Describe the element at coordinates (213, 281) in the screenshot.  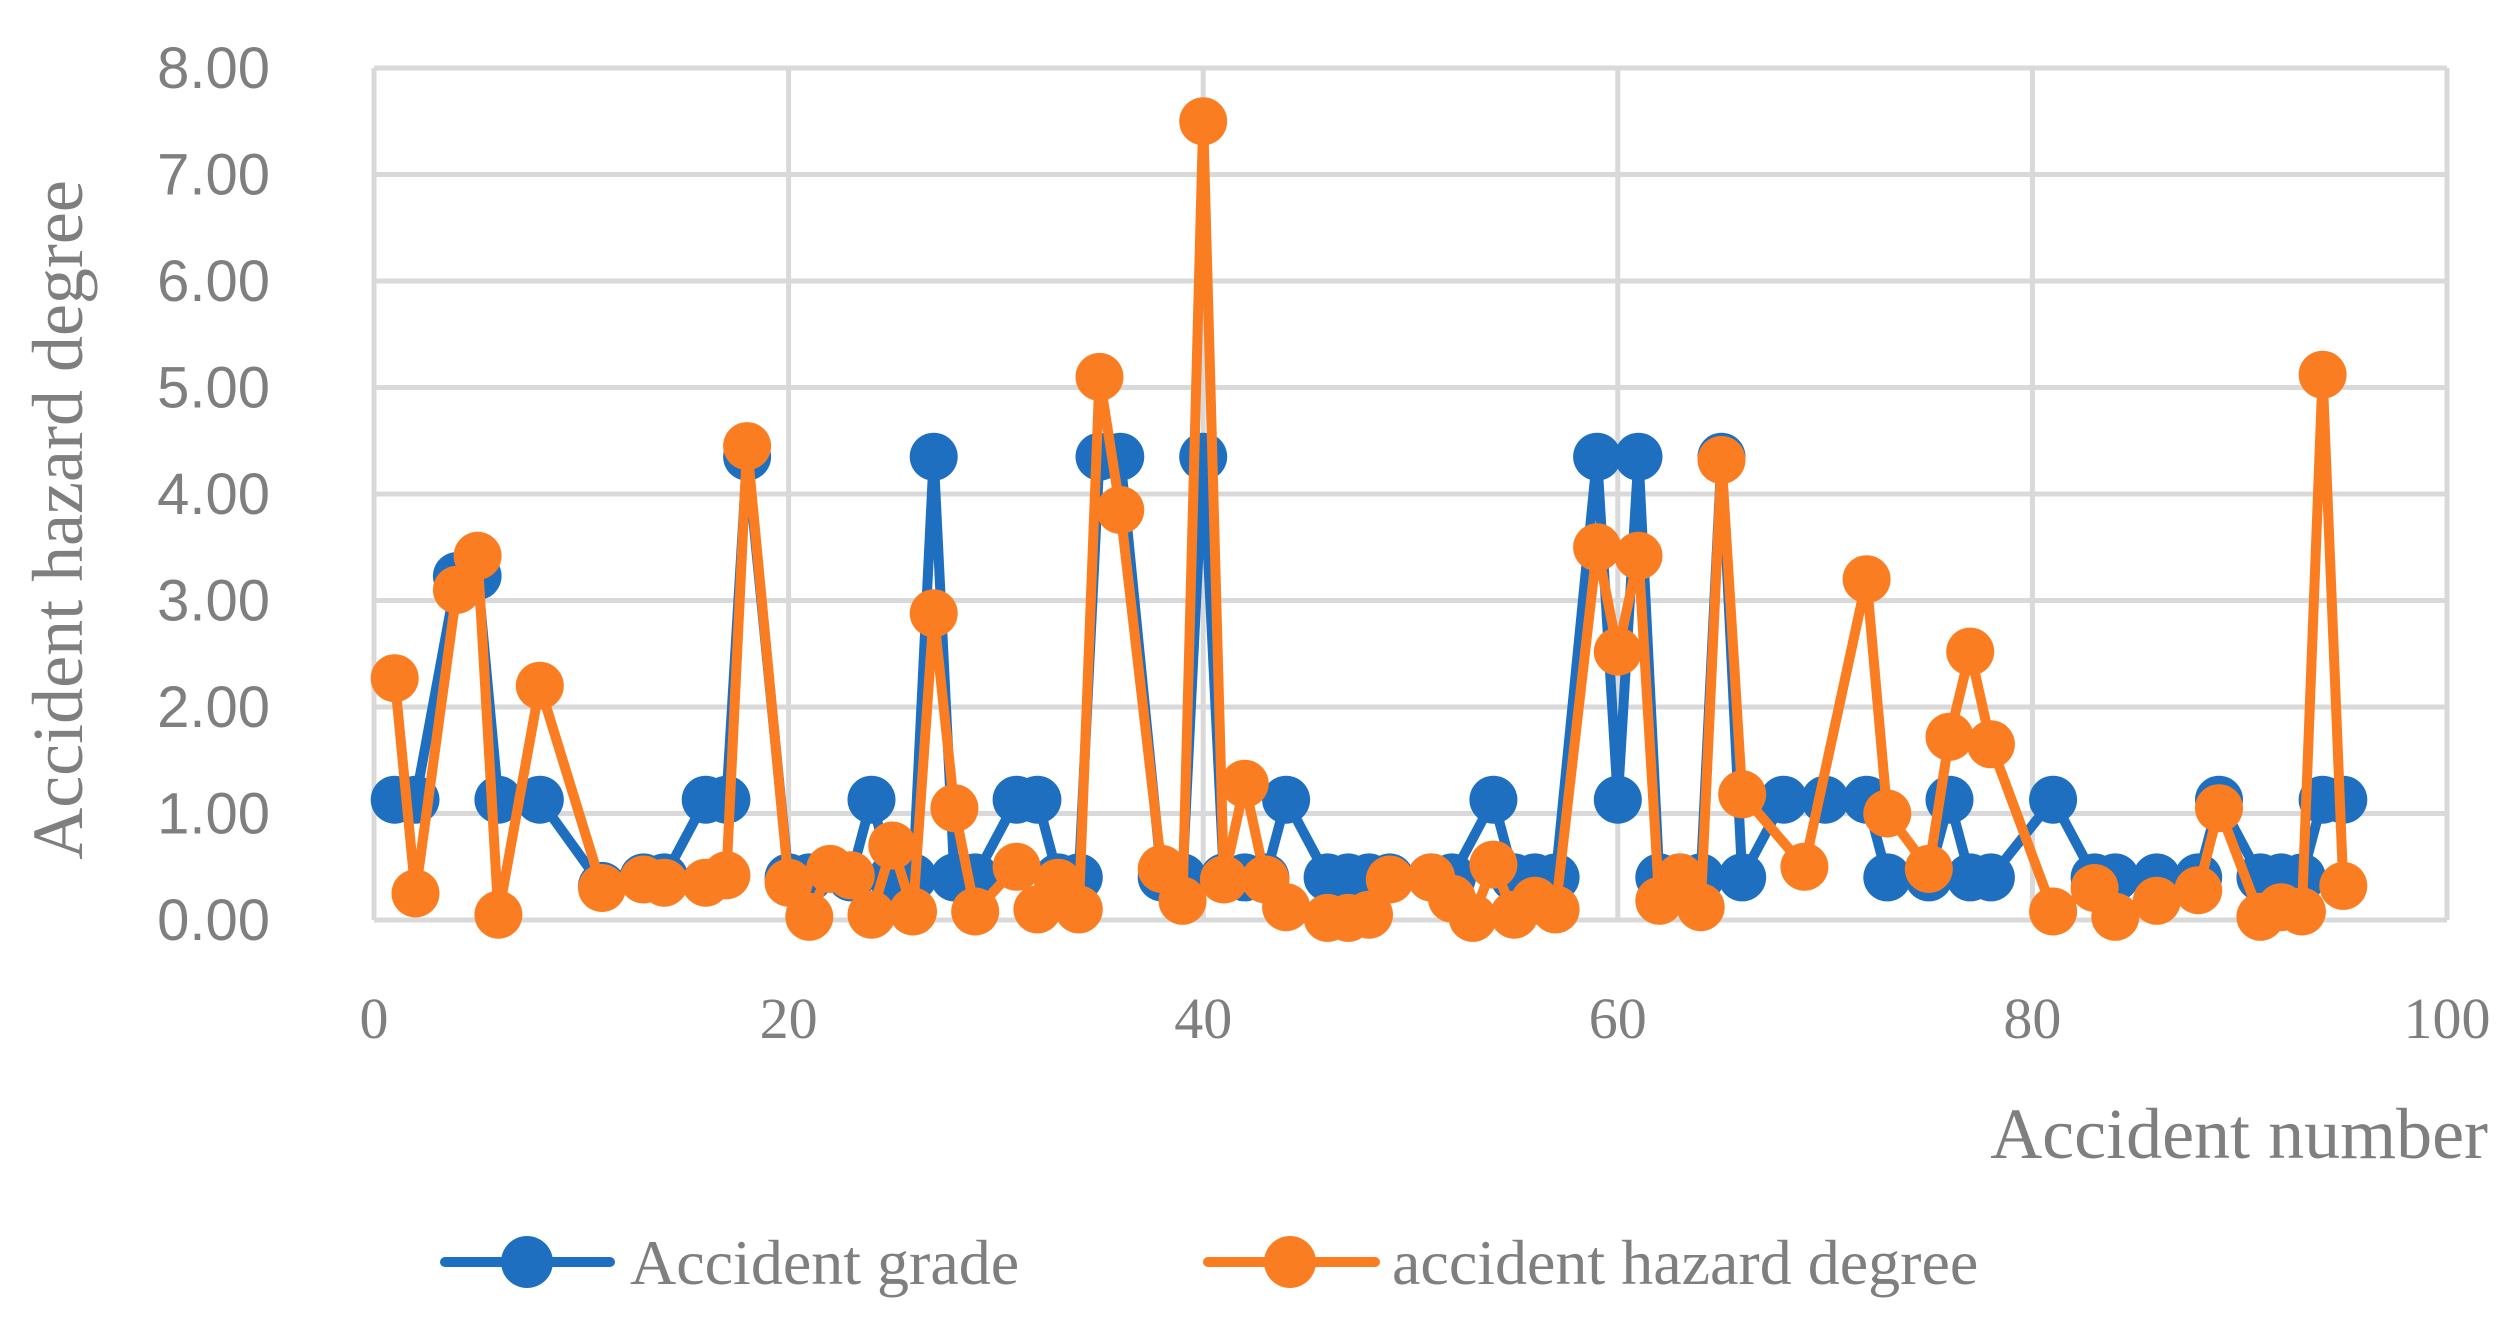
I see `y-tick-label: 6.00` at that location.